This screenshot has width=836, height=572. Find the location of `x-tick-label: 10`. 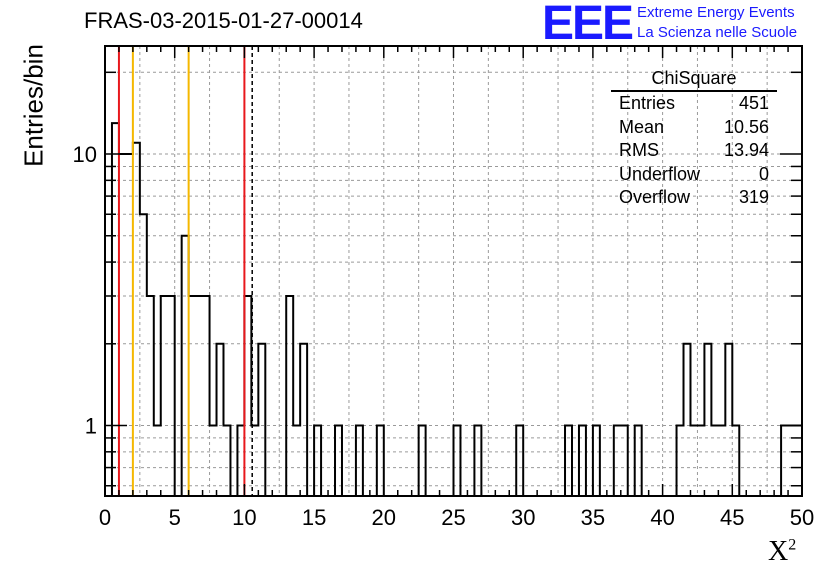

x-tick-label: 10 is located at coordinates (244, 517).